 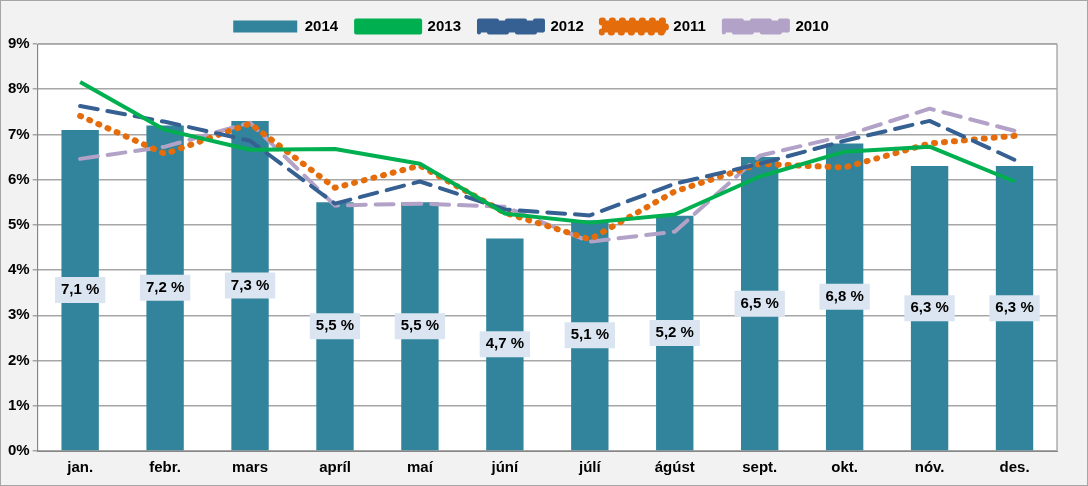 I want to click on x-tick-label: maí, so click(x=420, y=467).